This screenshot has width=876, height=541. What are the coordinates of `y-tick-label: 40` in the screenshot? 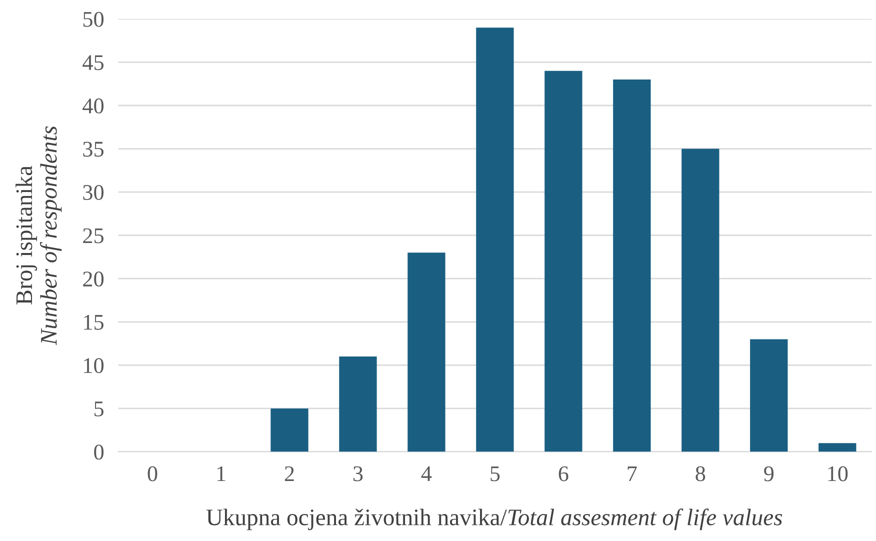 It's located at (93, 106).